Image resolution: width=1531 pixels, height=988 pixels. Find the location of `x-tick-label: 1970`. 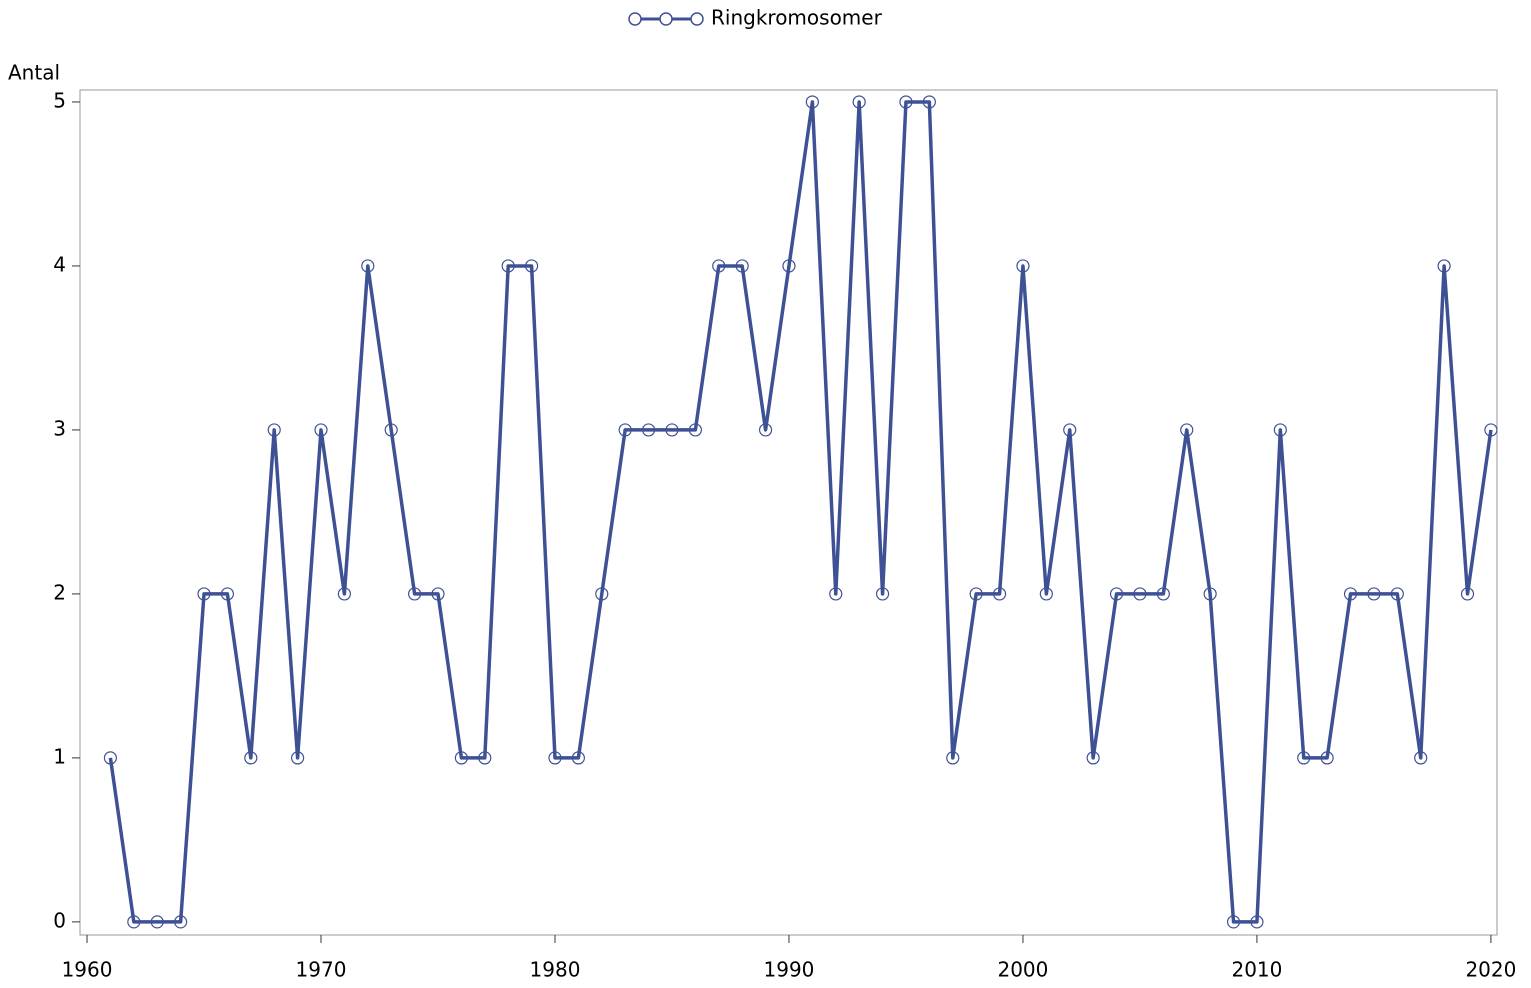

x-tick-label: 1970 is located at coordinates (321, 970).